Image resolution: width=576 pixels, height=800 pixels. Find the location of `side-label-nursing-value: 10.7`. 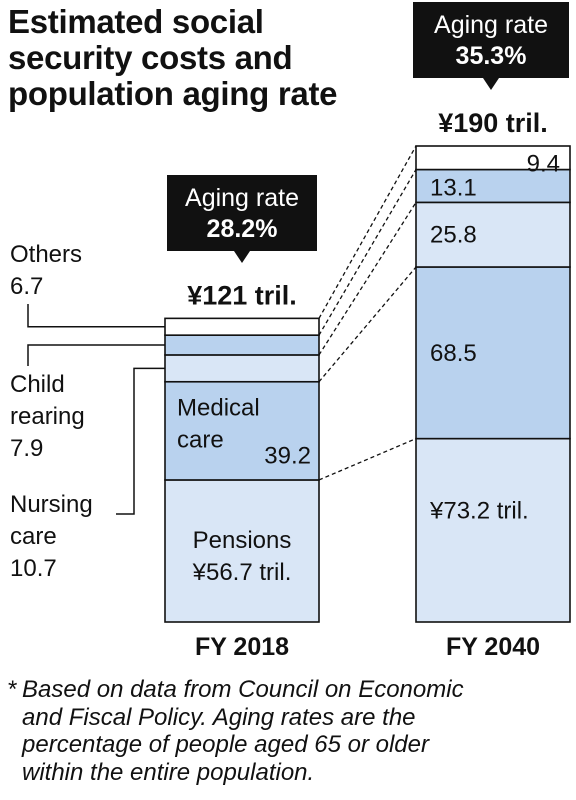

side-label-nursing-value: 10.7 is located at coordinates (33, 568).